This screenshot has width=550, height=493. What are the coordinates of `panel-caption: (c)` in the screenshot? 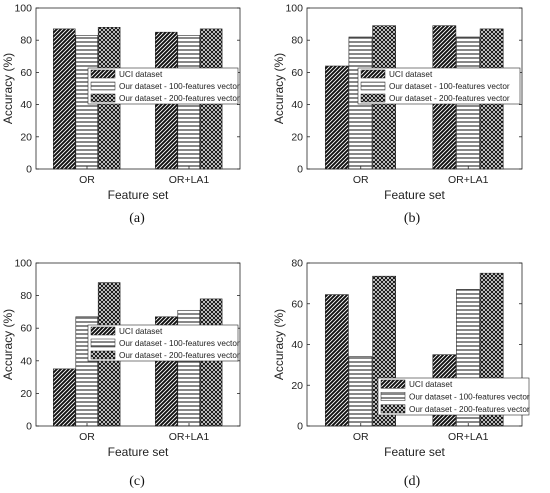 It's located at (137, 481).